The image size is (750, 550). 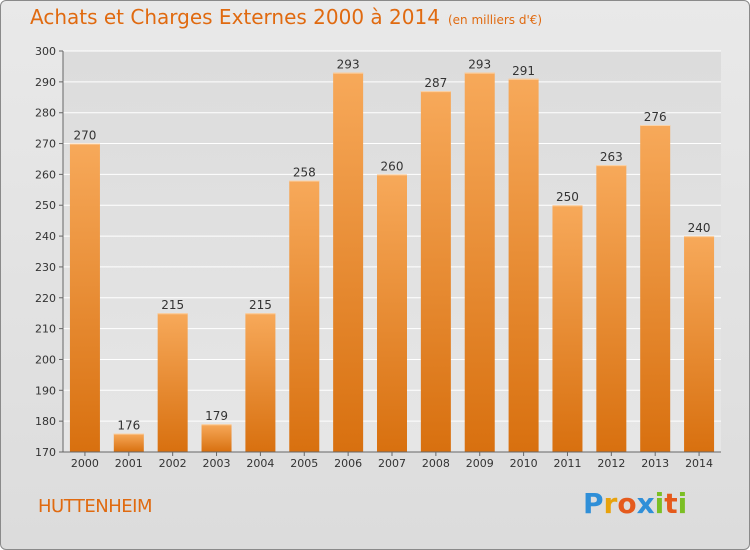 I want to click on commune-name: HUTTENHEIM, so click(x=95, y=506).